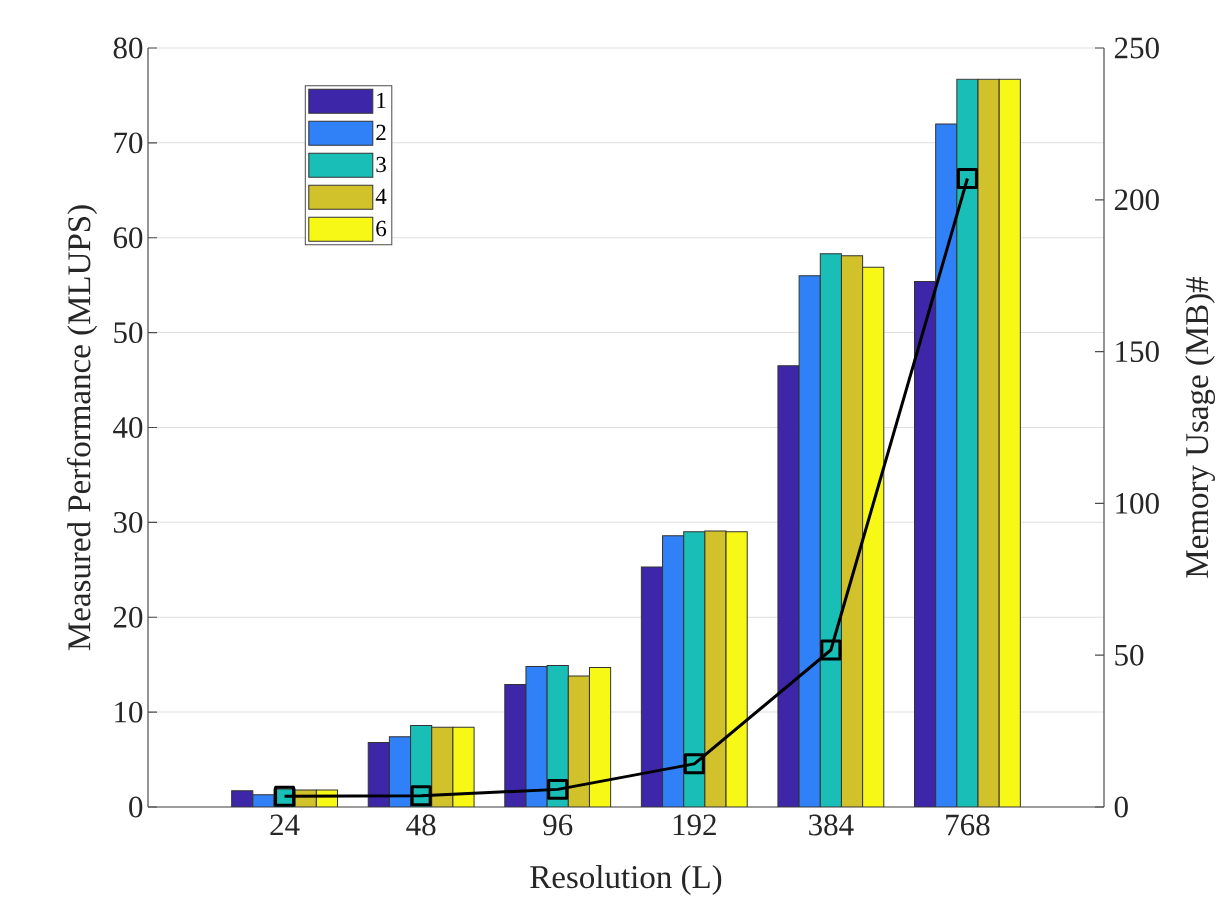  I want to click on legend-label: 1, so click(381, 100).